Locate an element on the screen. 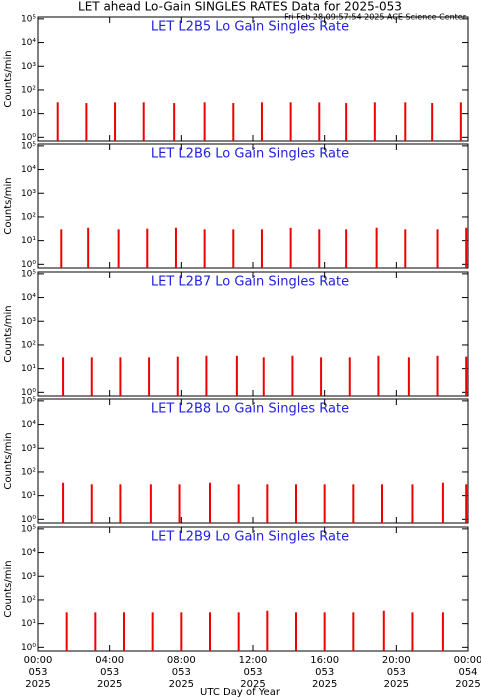 The width and height of the screenshot is (481, 700). x-axis-label: UTC Day of Year is located at coordinates (240, 692).